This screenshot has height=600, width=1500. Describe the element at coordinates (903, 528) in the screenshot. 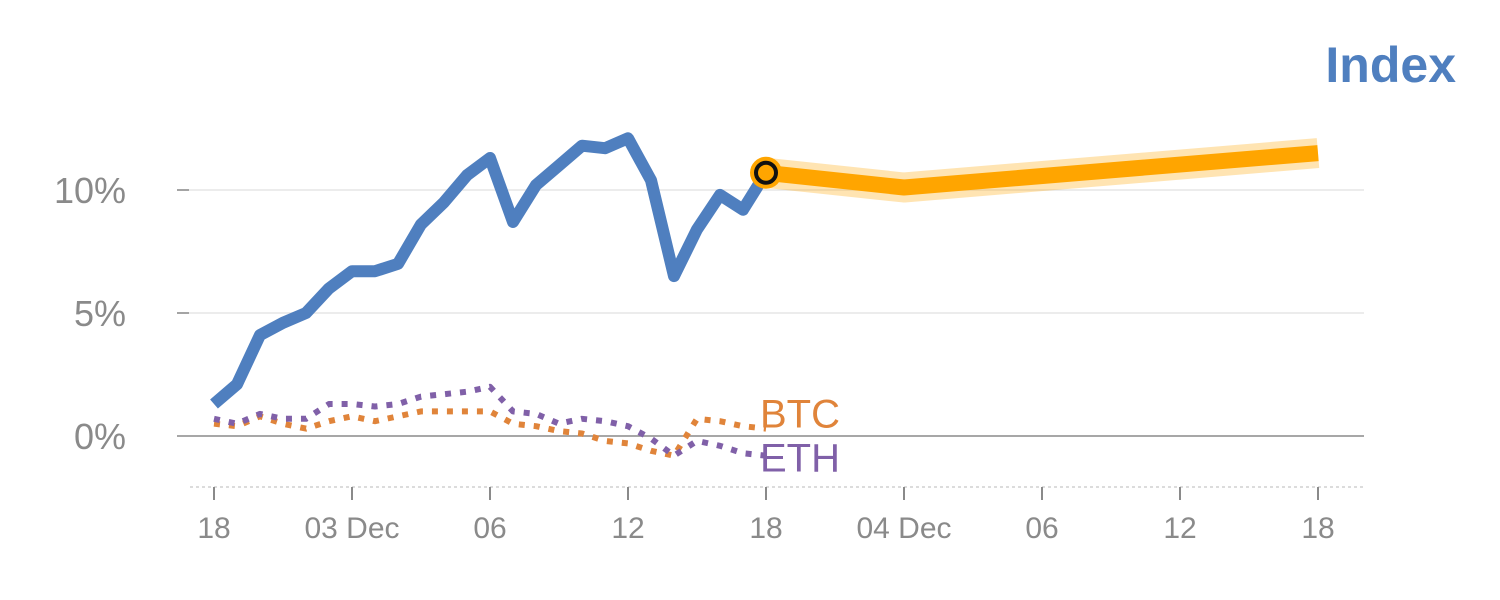

I see `x-tick-label: 04 Dec` at that location.